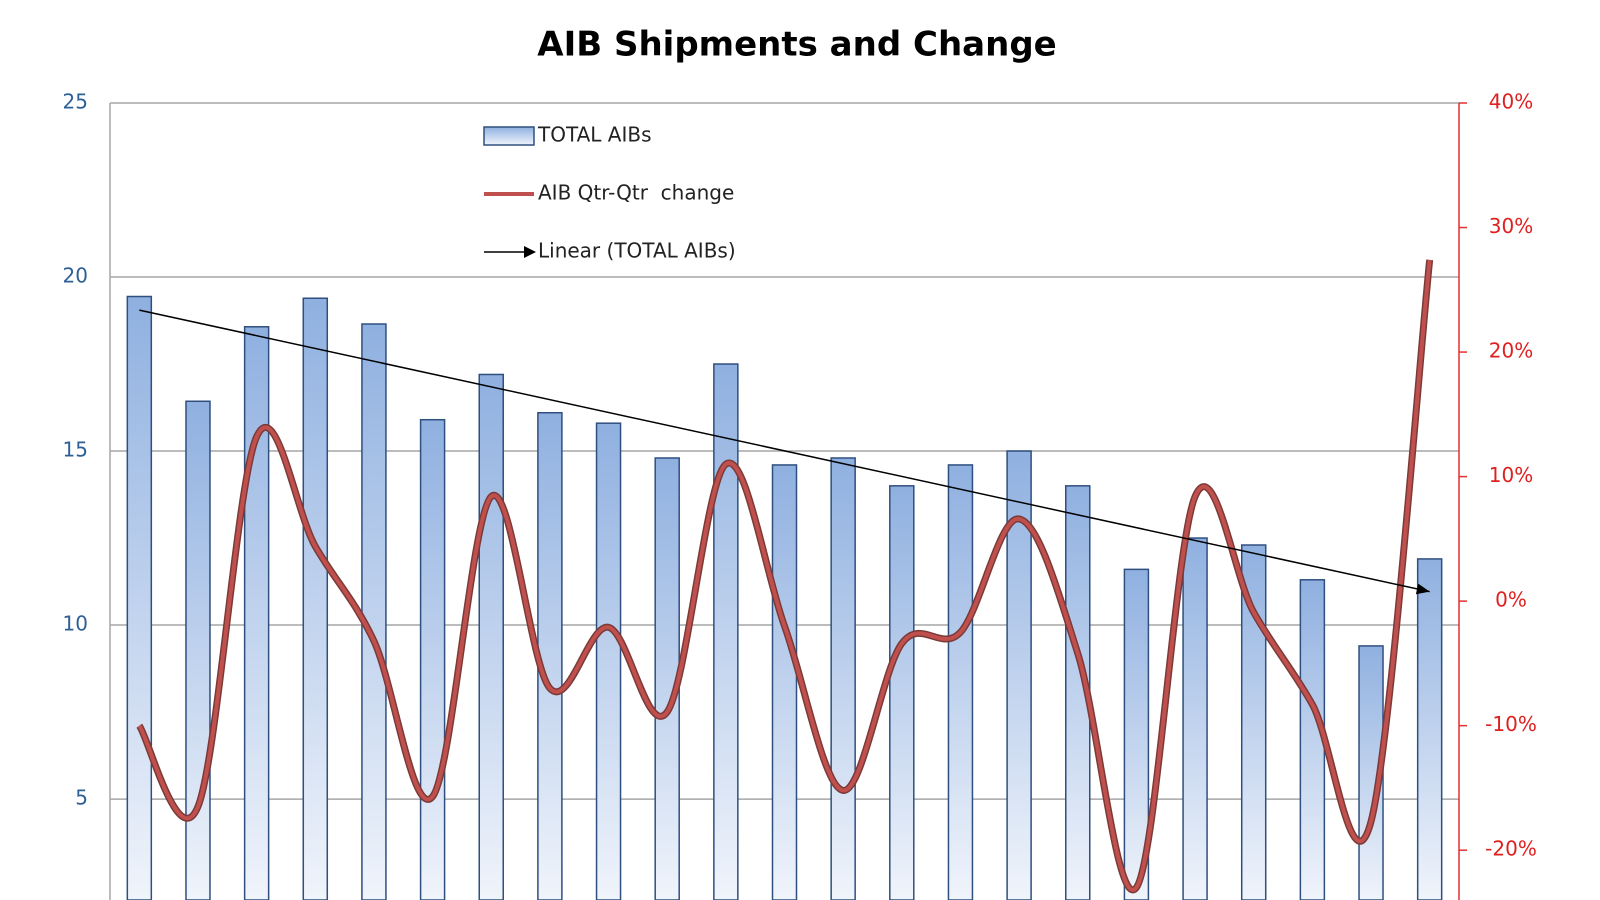 Image resolution: width=1600 pixels, height=900 pixels. Describe the element at coordinates (594, 135) in the screenshot. I see `legend-label: TOTAL AIBs` at that location.